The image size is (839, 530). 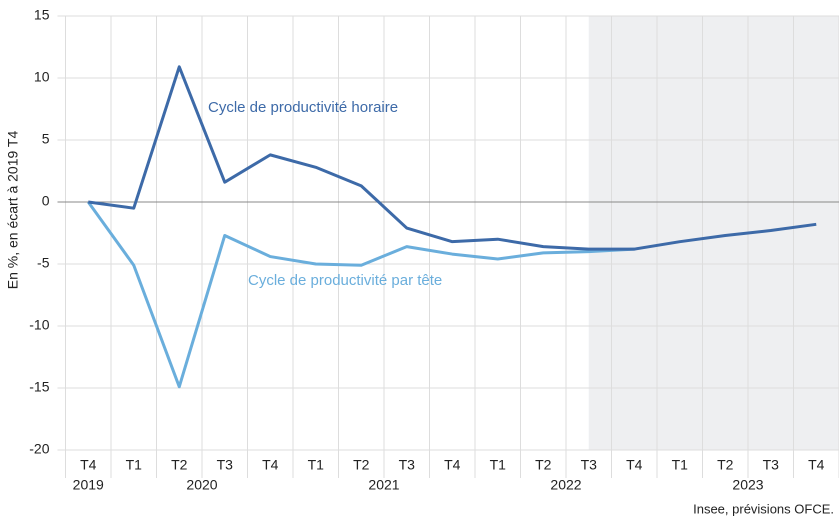 I want to click on year-label: 2020, so click(x=201, y=485).